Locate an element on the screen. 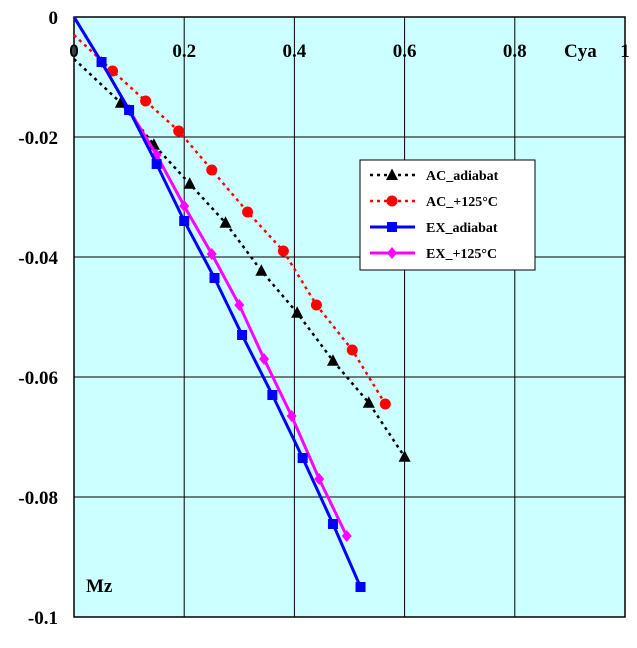 The width and height of the screenshot is (637, 648). y-tick-label: -0.1 is located at coordinates (43, 618).